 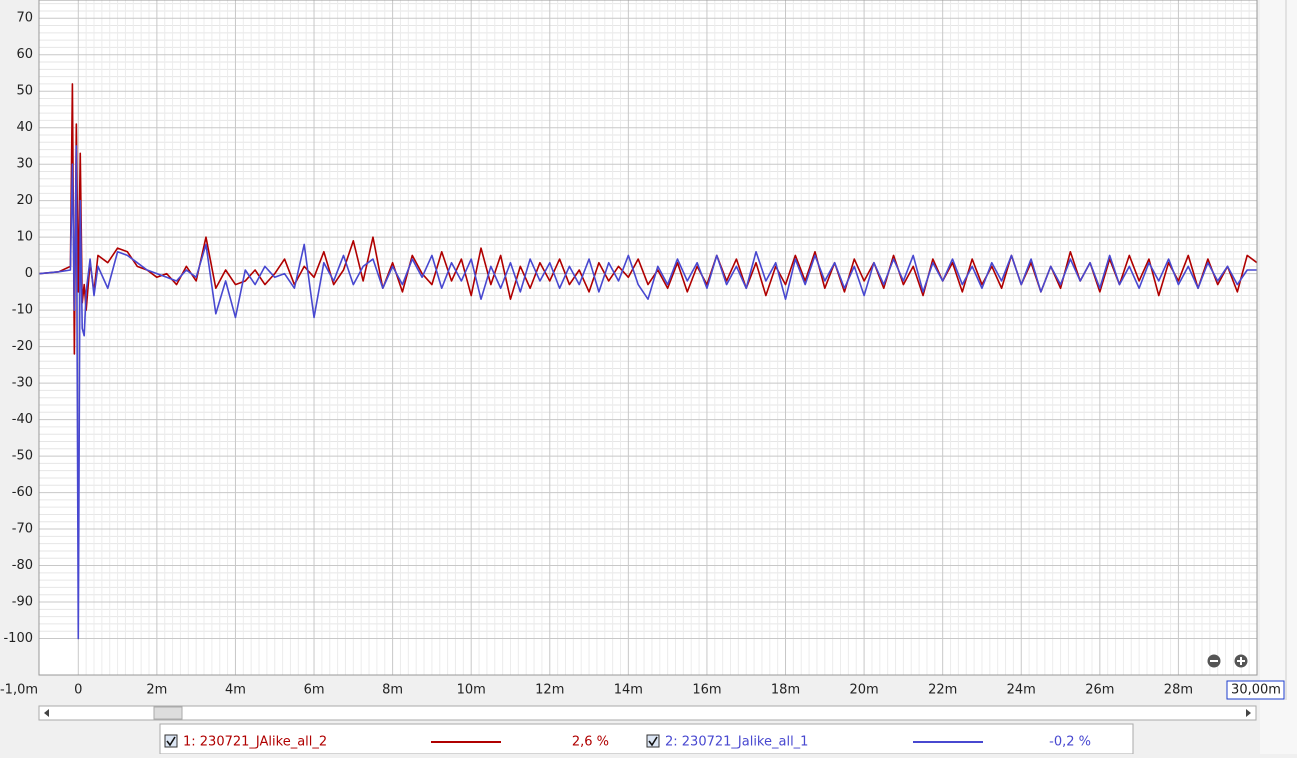 What do you see at coordinates (1178, 690) in the screenshot?
I see `x-tick-label: 28m` at bounding box center [1178, 690].